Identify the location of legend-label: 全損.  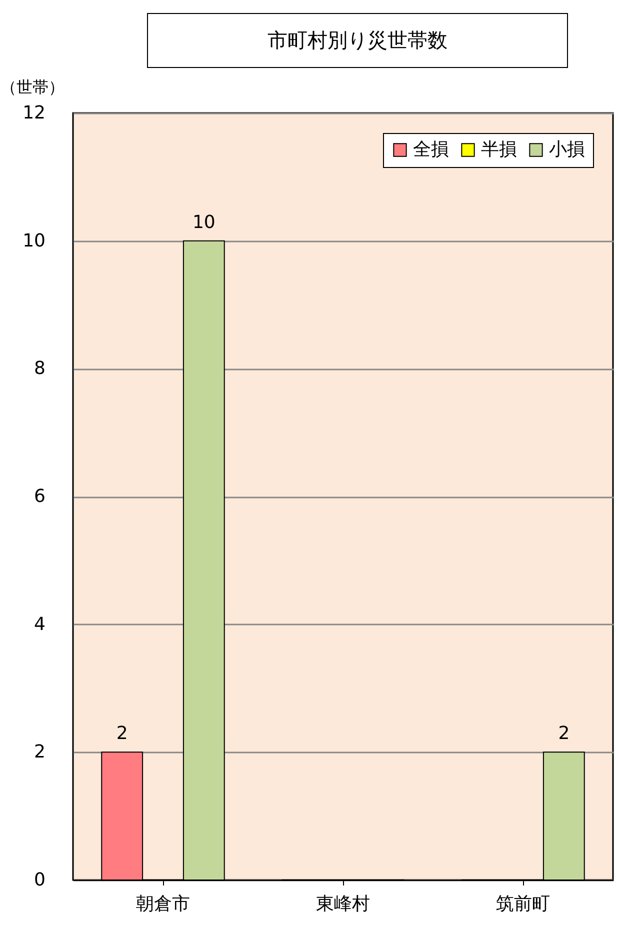
(431, 149).